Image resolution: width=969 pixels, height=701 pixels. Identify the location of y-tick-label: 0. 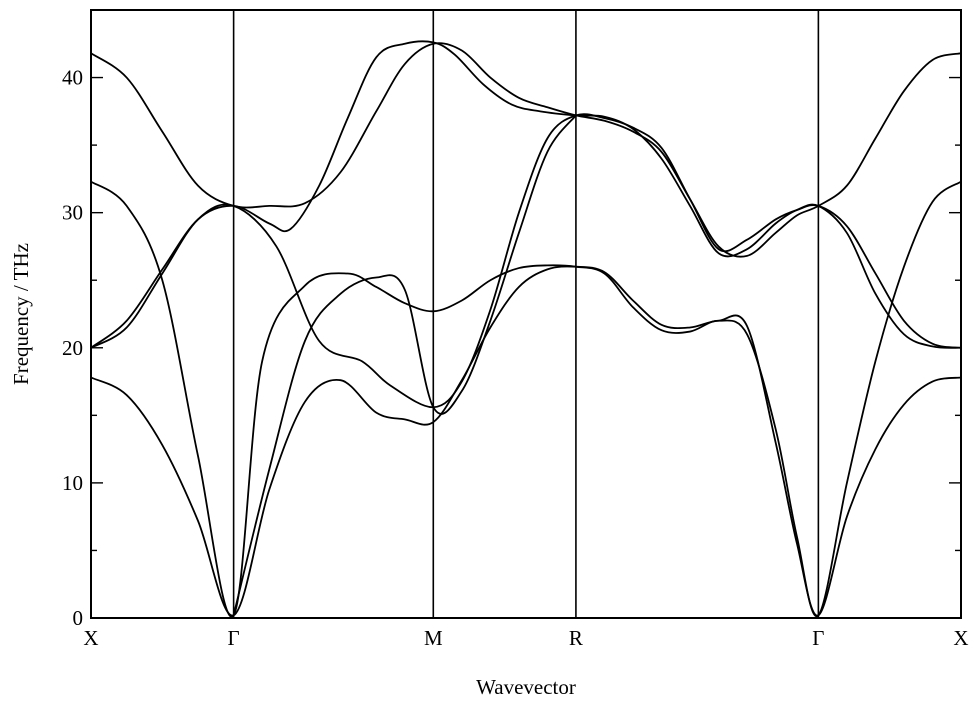
(78, 618).